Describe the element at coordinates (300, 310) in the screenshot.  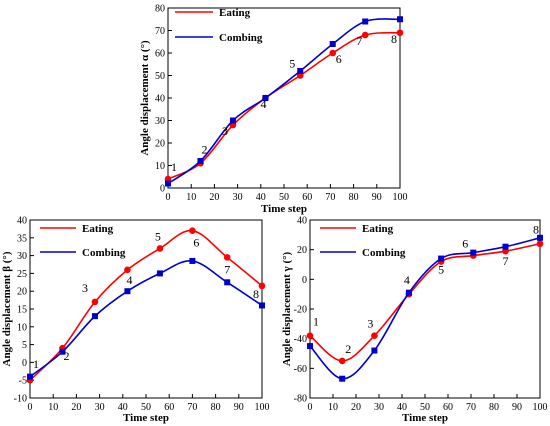
I see `y-tick-label: -20` at that location.